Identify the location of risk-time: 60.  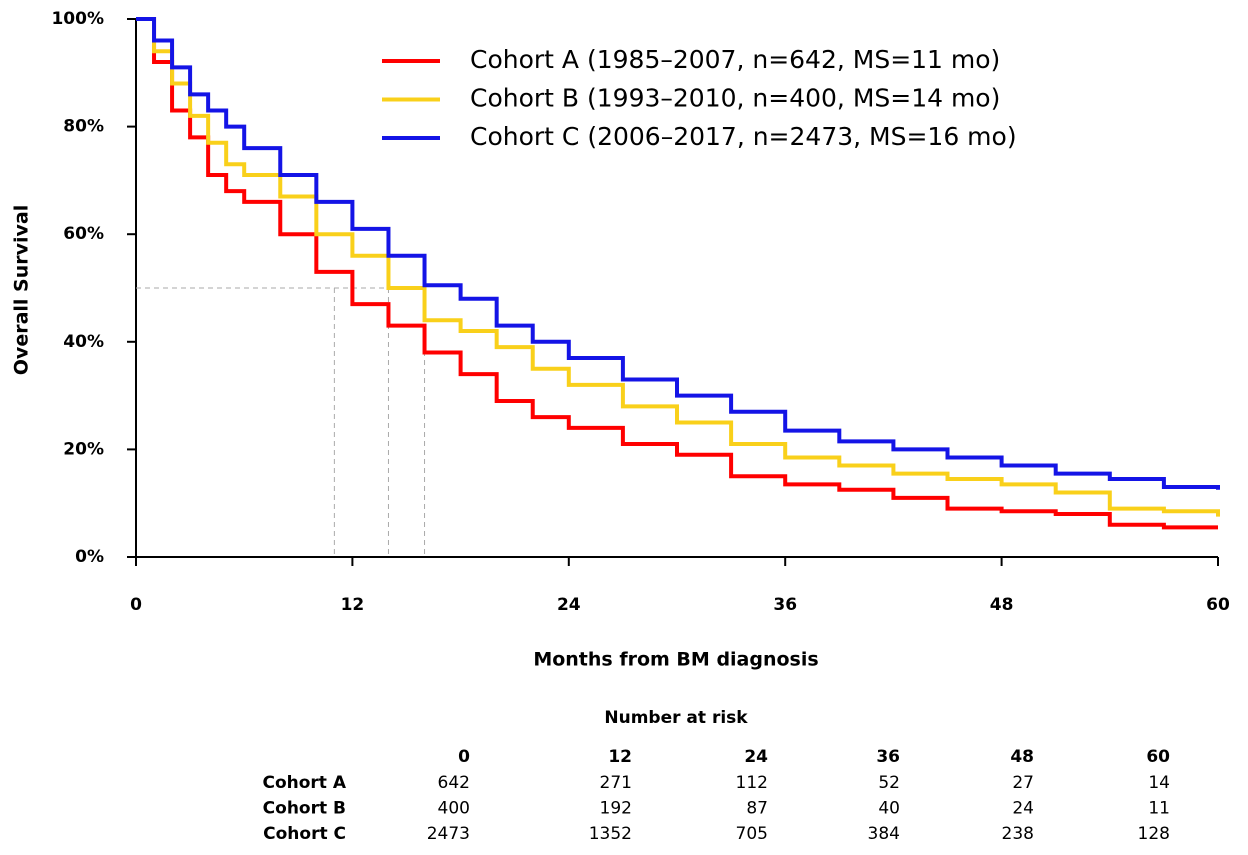
(1158, 757).